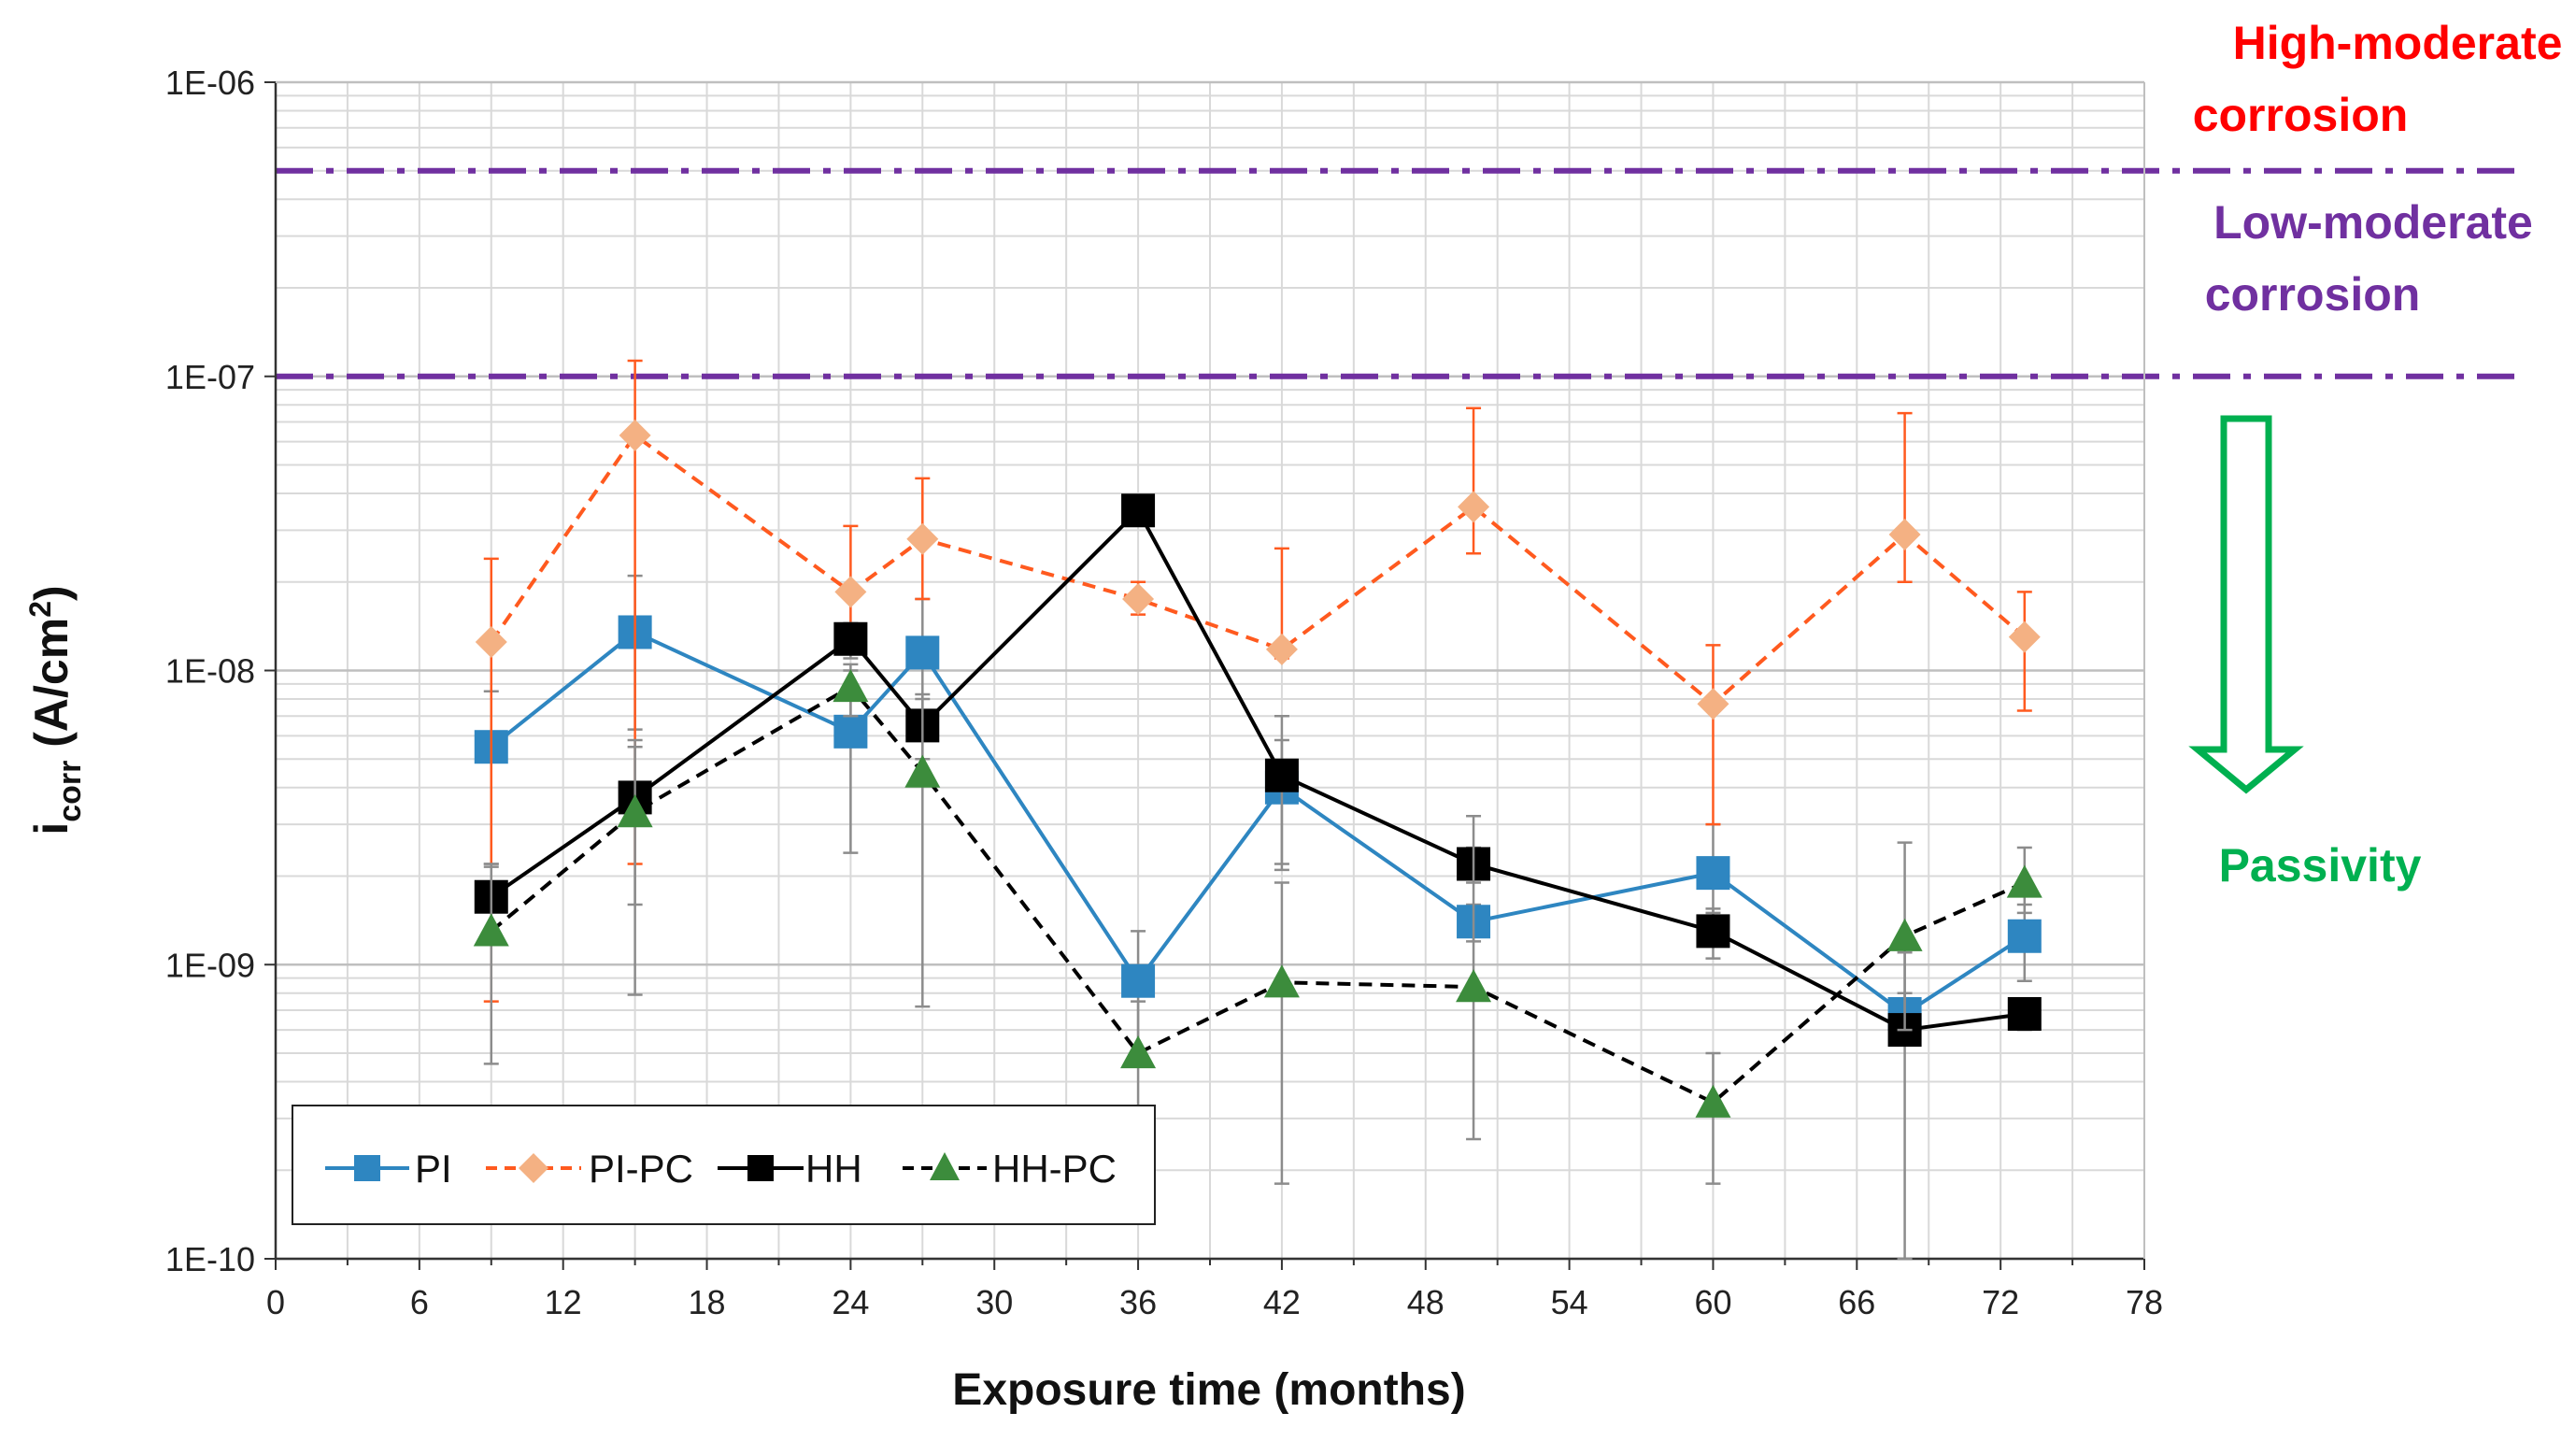  I want to click on svg-text: HH, so click(833, 1169).